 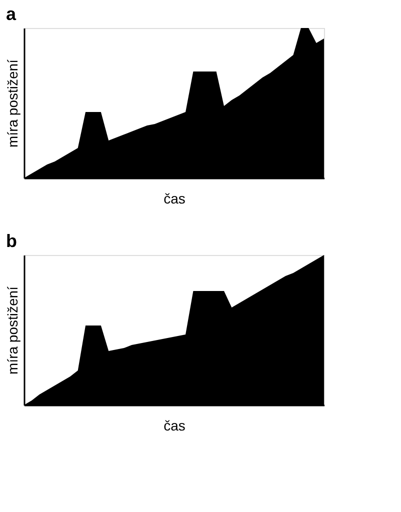 I want to click on chart-title: a, so click(x=11, y=14).